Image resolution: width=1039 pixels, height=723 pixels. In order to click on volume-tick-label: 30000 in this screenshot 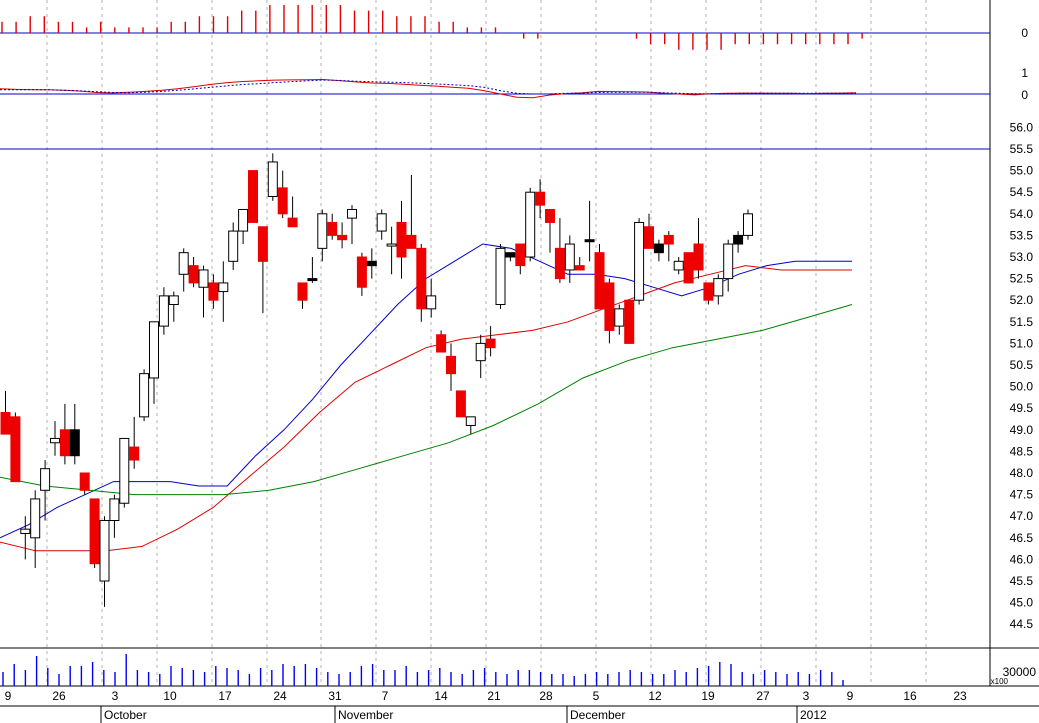, I will do `click(1020, 672)`.